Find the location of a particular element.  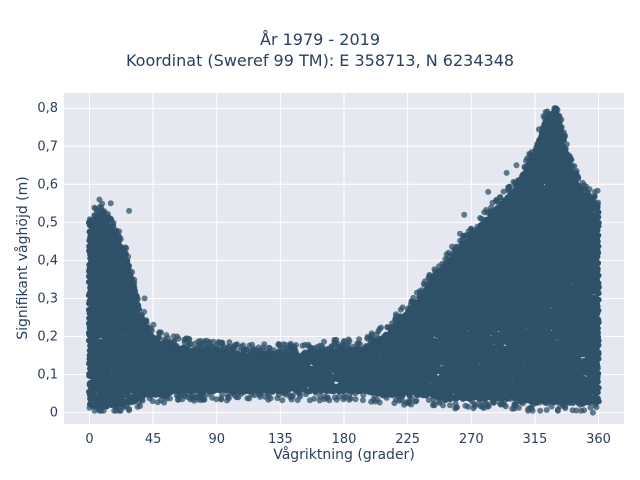

chart-title-line-1: År 1979 - 2019 is located at coordinates (320, 39).